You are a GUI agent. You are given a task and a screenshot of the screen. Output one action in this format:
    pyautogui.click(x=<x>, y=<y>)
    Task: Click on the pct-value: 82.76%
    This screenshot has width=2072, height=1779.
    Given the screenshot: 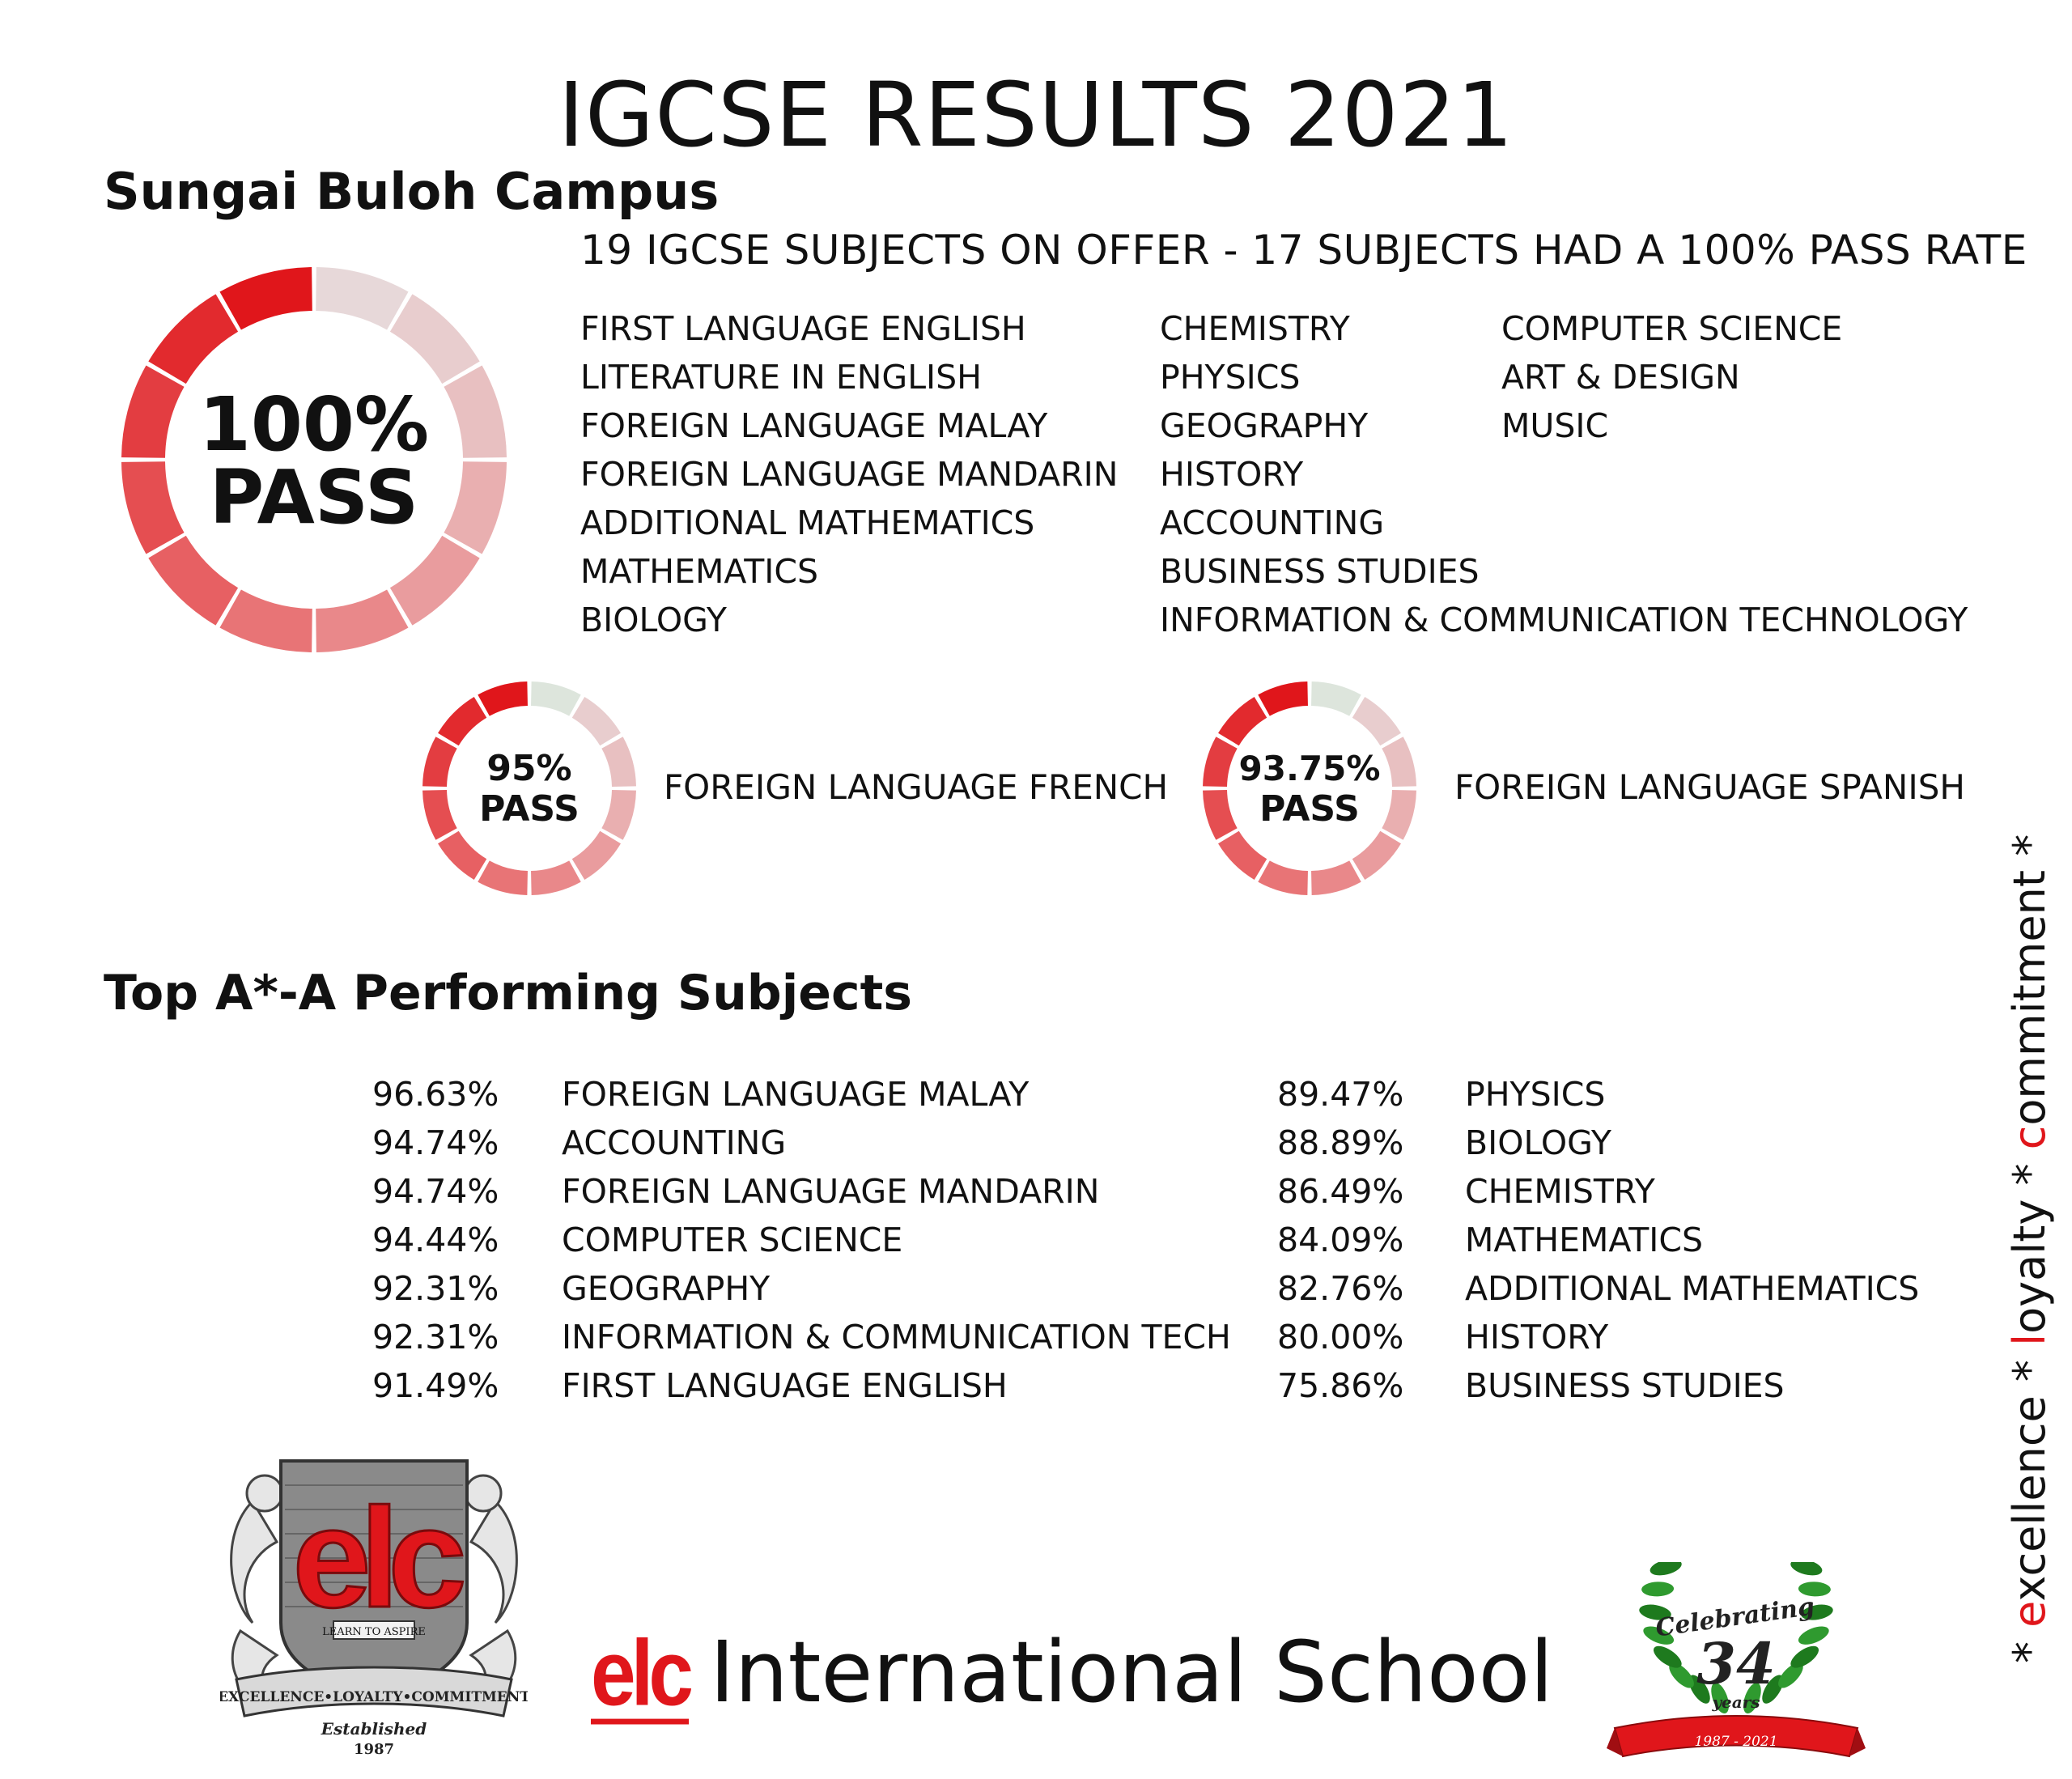 What is the action you would take?
    pyautogui.click(x=1340, y=1288)
    